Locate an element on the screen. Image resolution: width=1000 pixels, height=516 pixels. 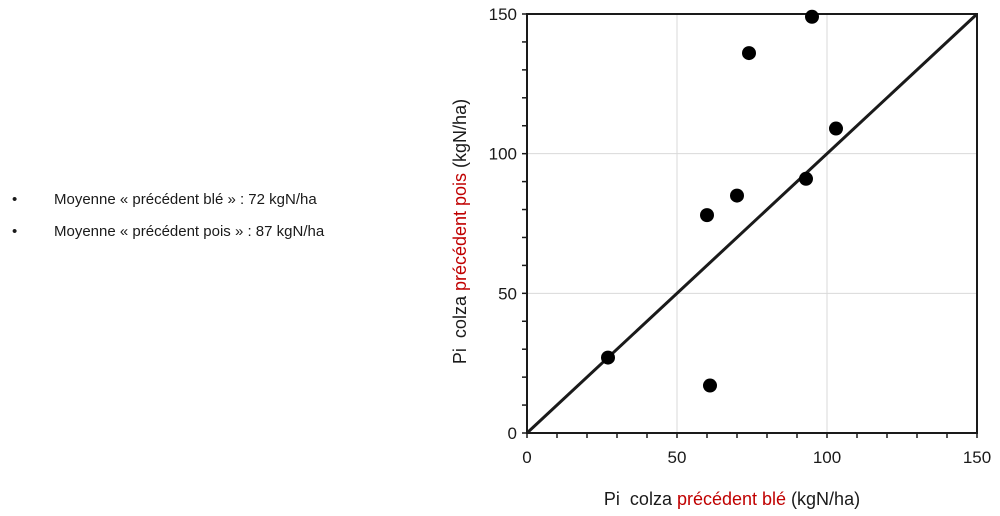
y-tick-label: 50 is located at coordinates (507, 293).